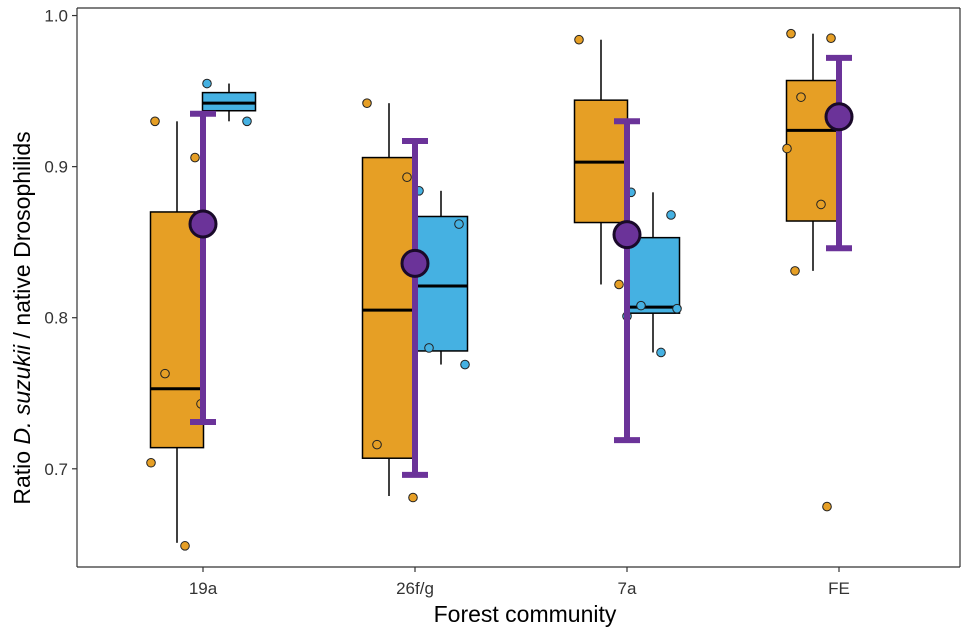 The image size is (969, 630). I want to click on y-tick-label: 0.9, so click(56, 167).